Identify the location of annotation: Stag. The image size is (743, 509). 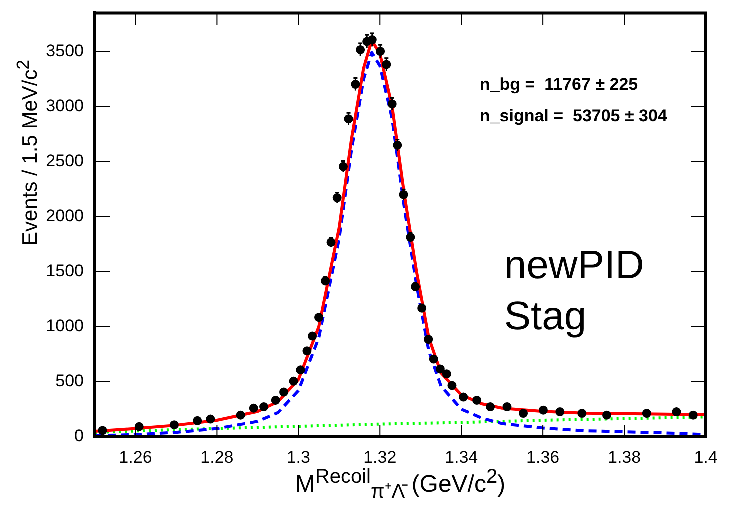
(545, 316).